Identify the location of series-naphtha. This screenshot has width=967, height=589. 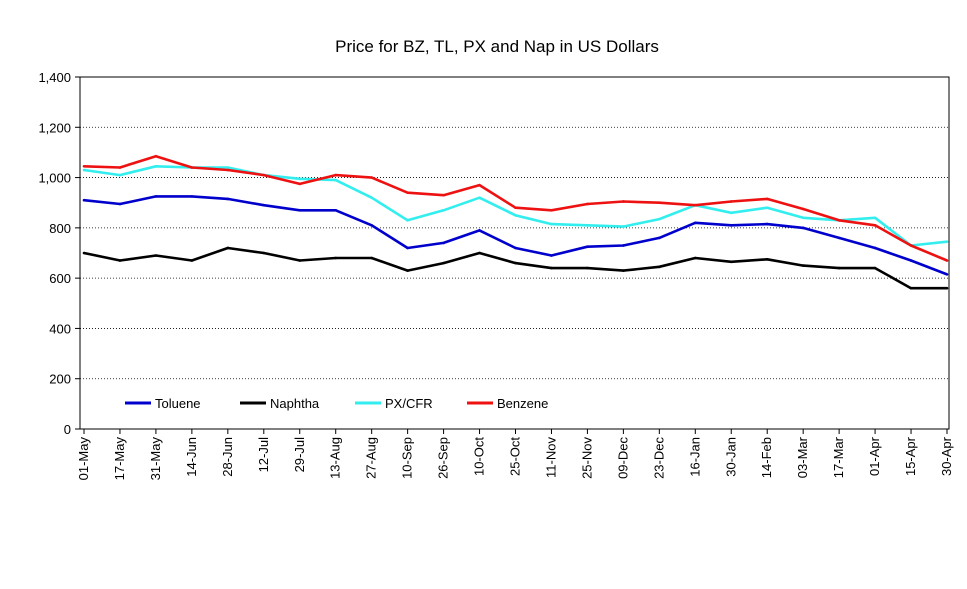
(515, 268).